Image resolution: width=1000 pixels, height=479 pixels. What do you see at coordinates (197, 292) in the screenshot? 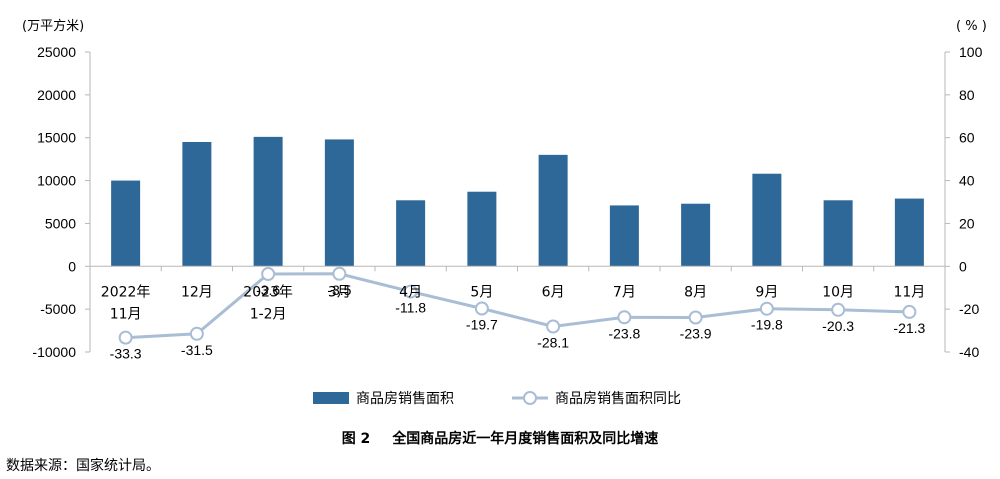
I see `category-label: 12月` at bounding box center [197, 292].